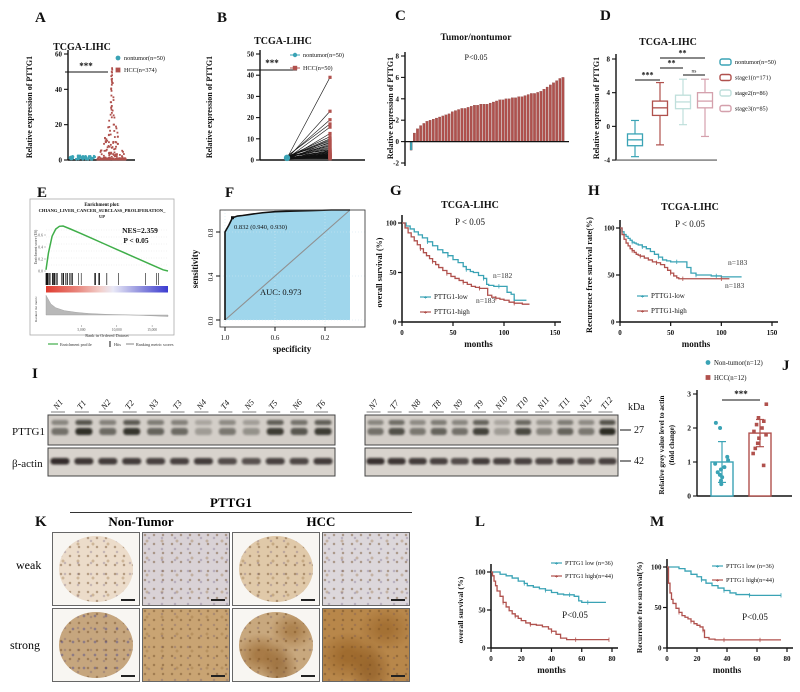  What do you see at coordinates (662, 444) in the screenshot?
I see `svg-text:Relative grey value level to a: Relative grey value level to actin` at bounding box center [662, 444].